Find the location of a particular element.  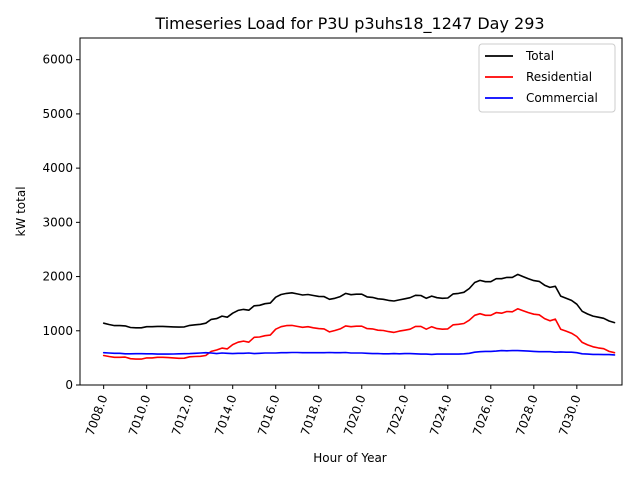

legend-label-total: Total is located at coordinates (539, 56).